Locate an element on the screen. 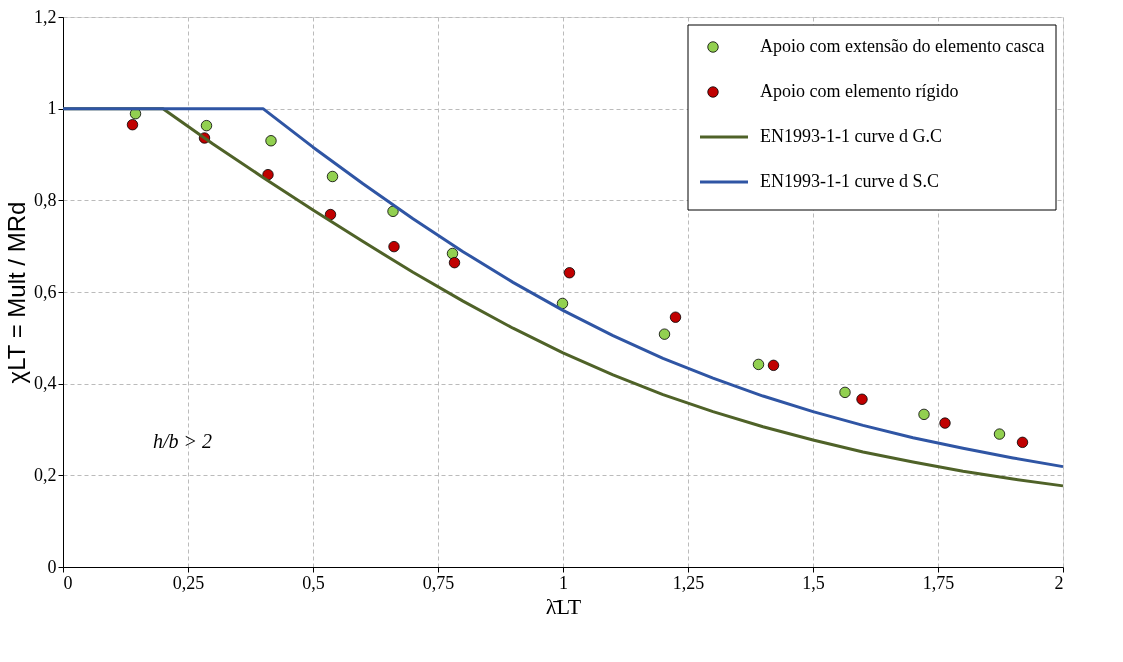  x-tick-label: 0 is located at coordinates (68, 582).